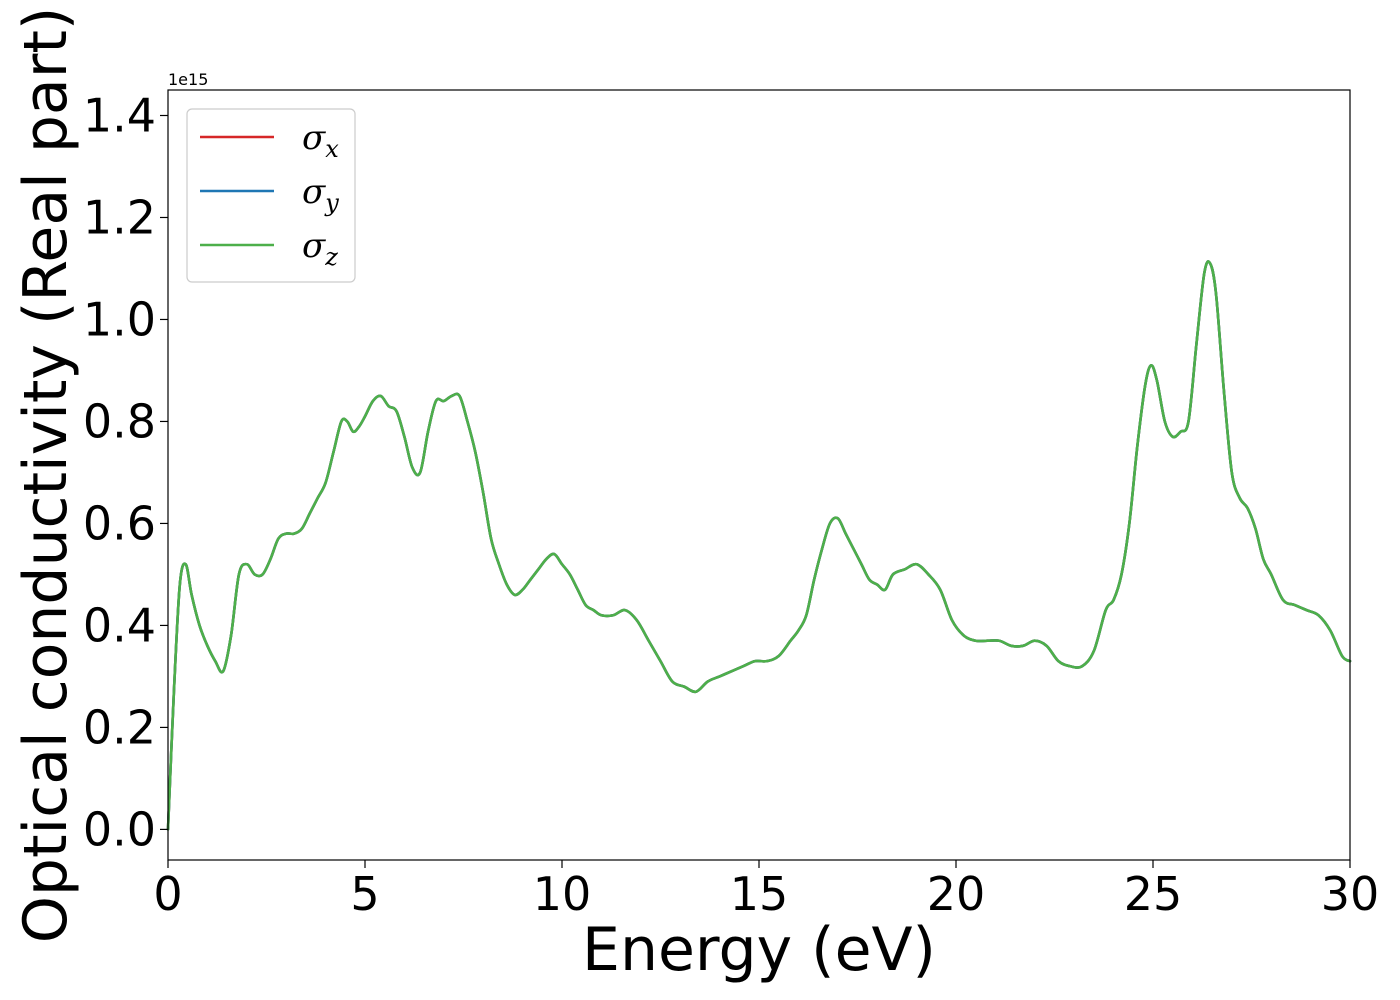 The width and height of the screenshot is (1400, 1000). What do you see at coordinates (119, 523) in the screenshot?
I see `y-tick-label: 0.6` at bounding box center [119, 523].